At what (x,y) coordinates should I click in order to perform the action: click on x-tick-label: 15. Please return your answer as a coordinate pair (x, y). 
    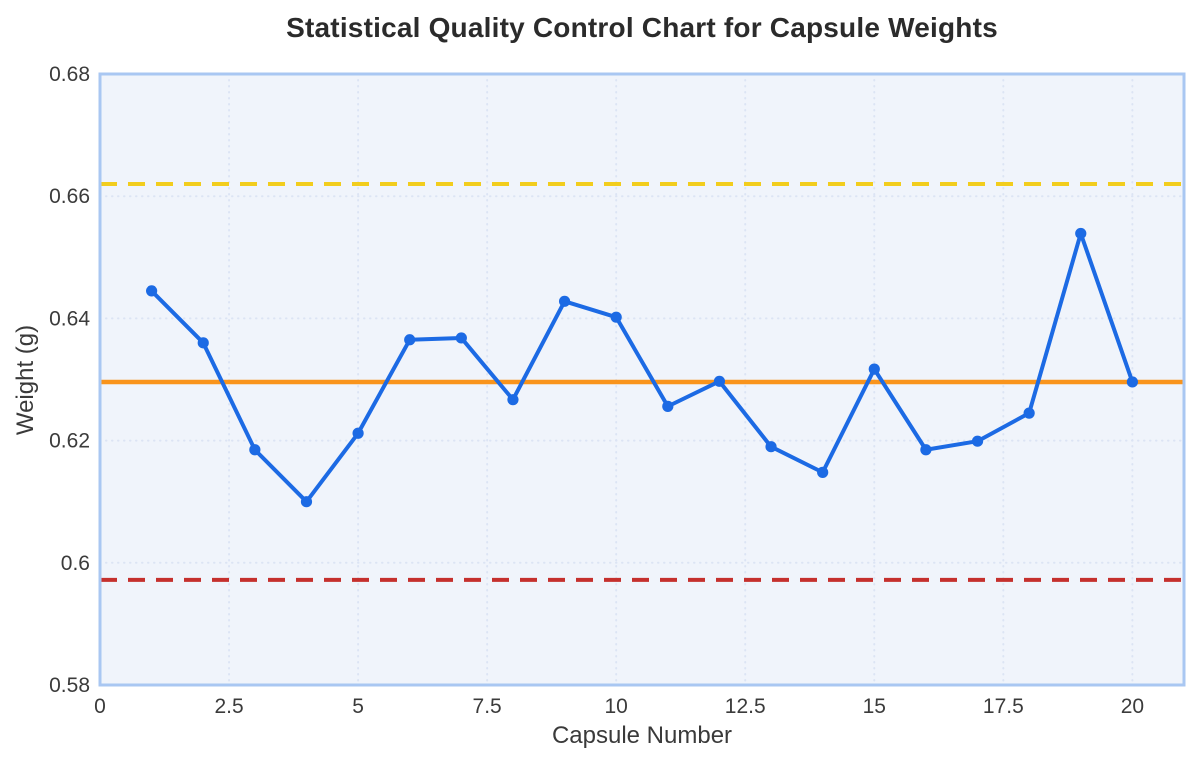
    Looking at the image, I should click on (874, 706).